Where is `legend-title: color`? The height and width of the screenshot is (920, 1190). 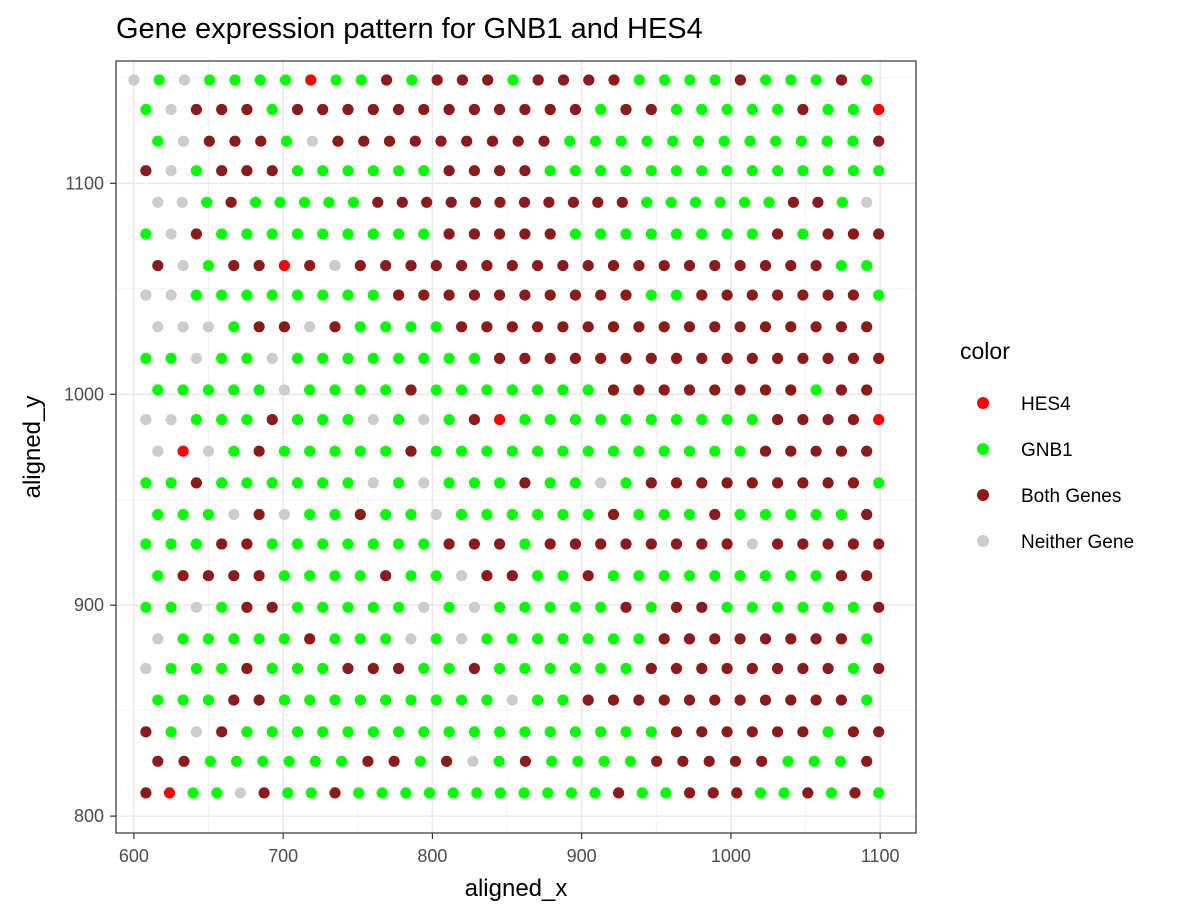
legend-title: color is located at coordinates (985, 351).